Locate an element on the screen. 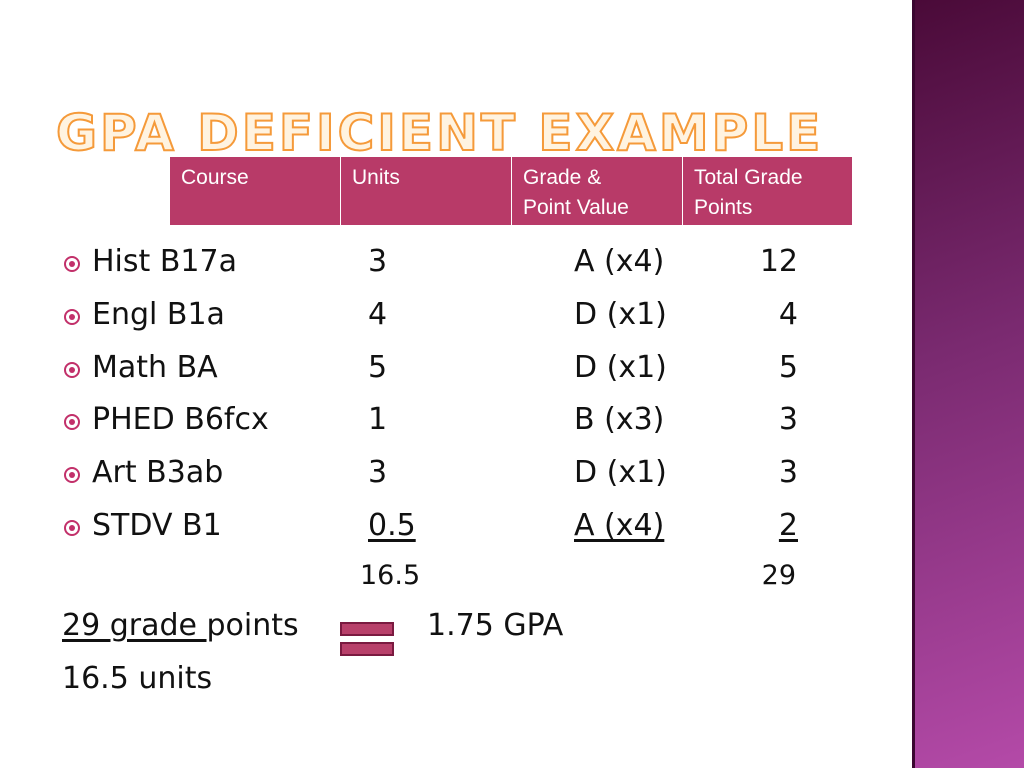 The width and height of the screenshot is (1024, 768). units: 0.5 is located at coordinates (392, 525).